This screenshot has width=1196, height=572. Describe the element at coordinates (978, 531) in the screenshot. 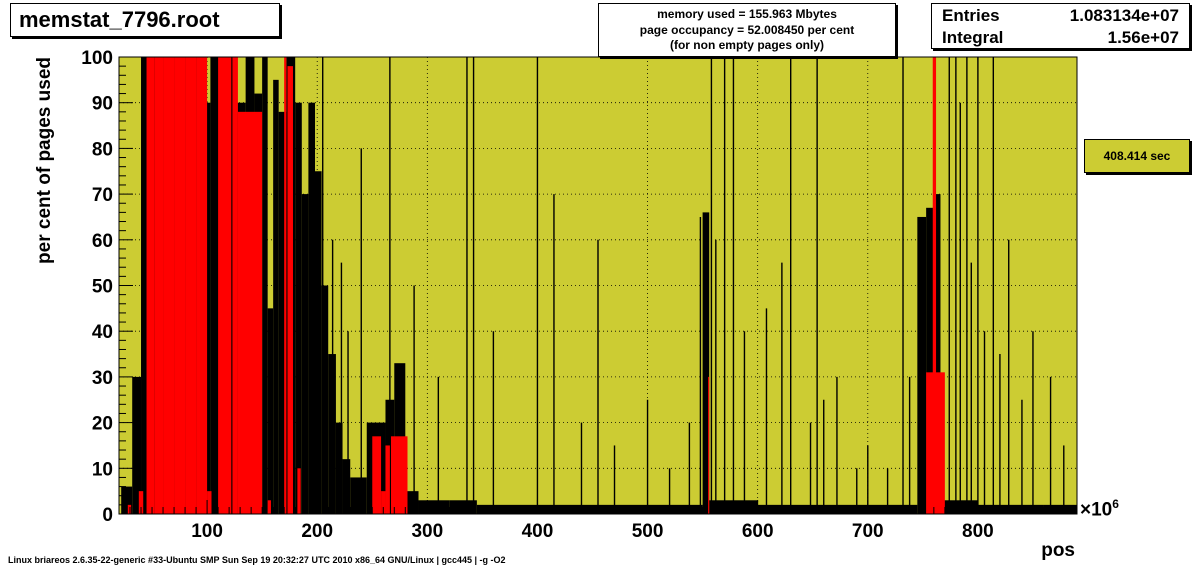

I see `x-tick-label: 800` at that location.